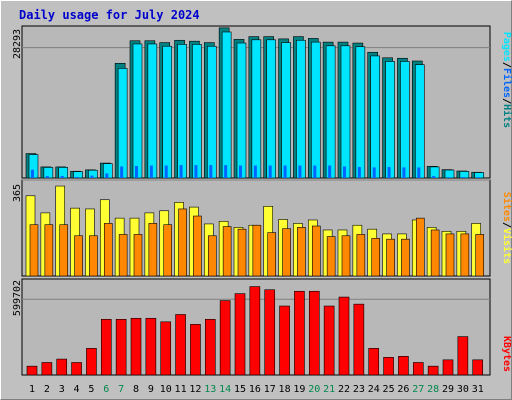 The width and height of the screenshot is (512, 400). I want to click on x-tick-label-day-3: 3, so click(62, 389).